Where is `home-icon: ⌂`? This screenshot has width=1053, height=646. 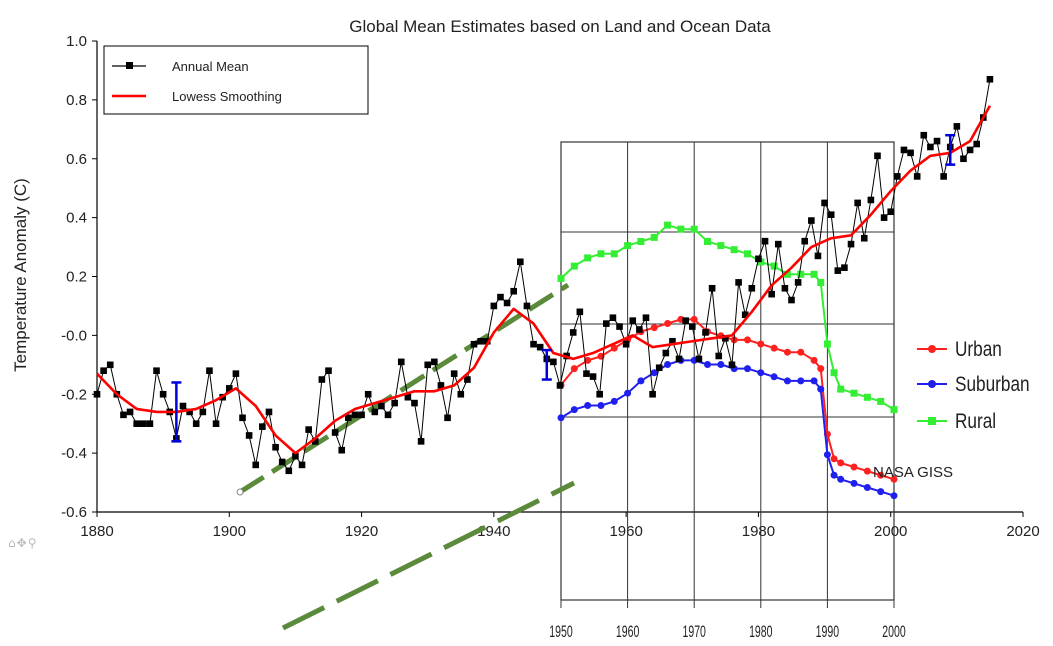
home-icon: ⌂ is located at coordinates (12, 543).